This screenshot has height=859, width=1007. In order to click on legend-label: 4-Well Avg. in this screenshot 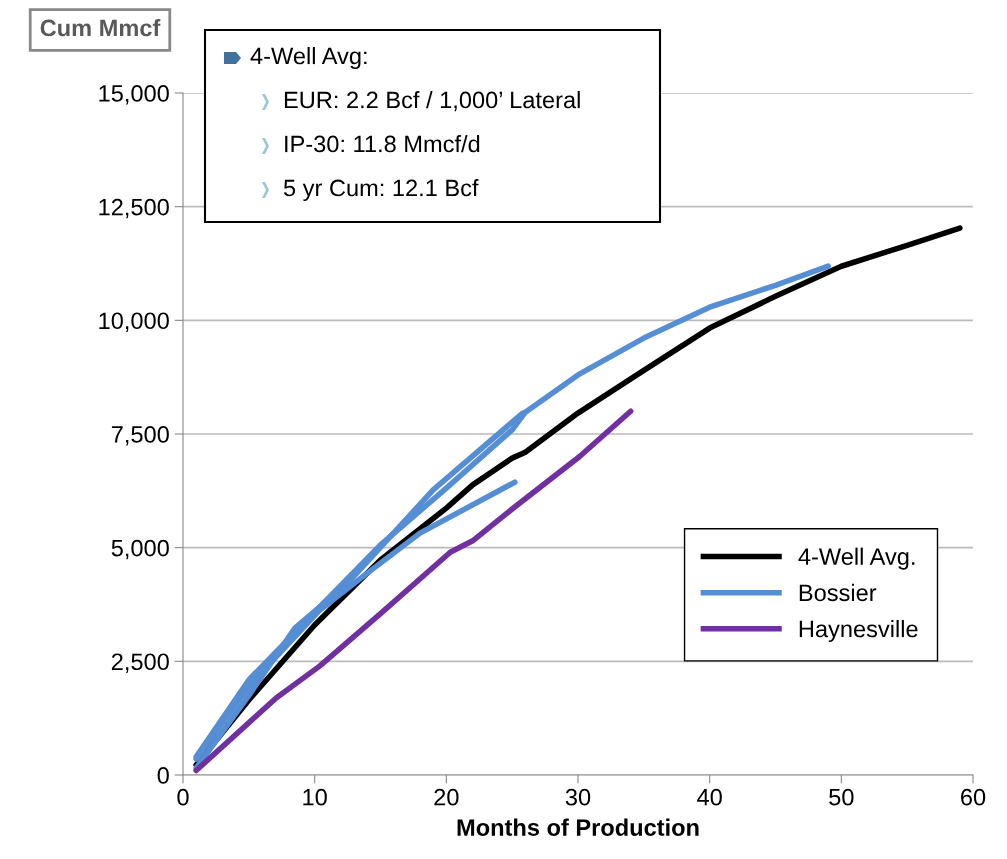, I will do `click(856, 558)`.